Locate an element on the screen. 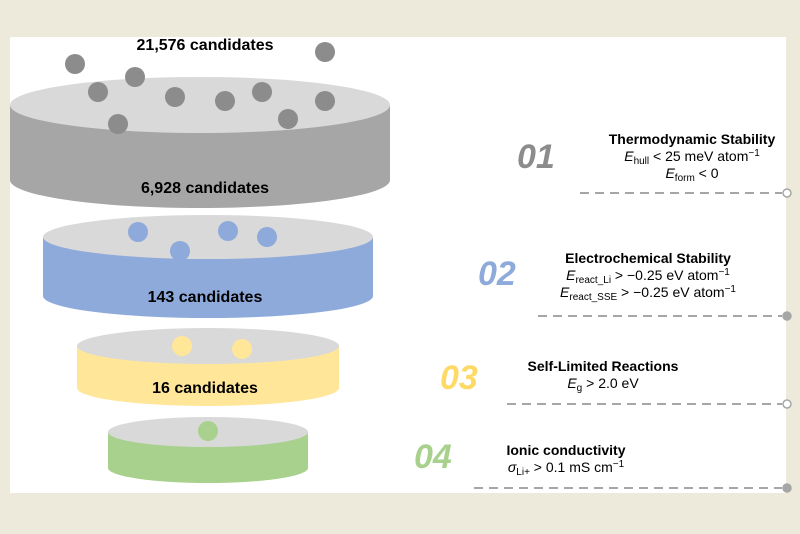  step-criterion: Eform < 0 is located at coordinates (691, 174).